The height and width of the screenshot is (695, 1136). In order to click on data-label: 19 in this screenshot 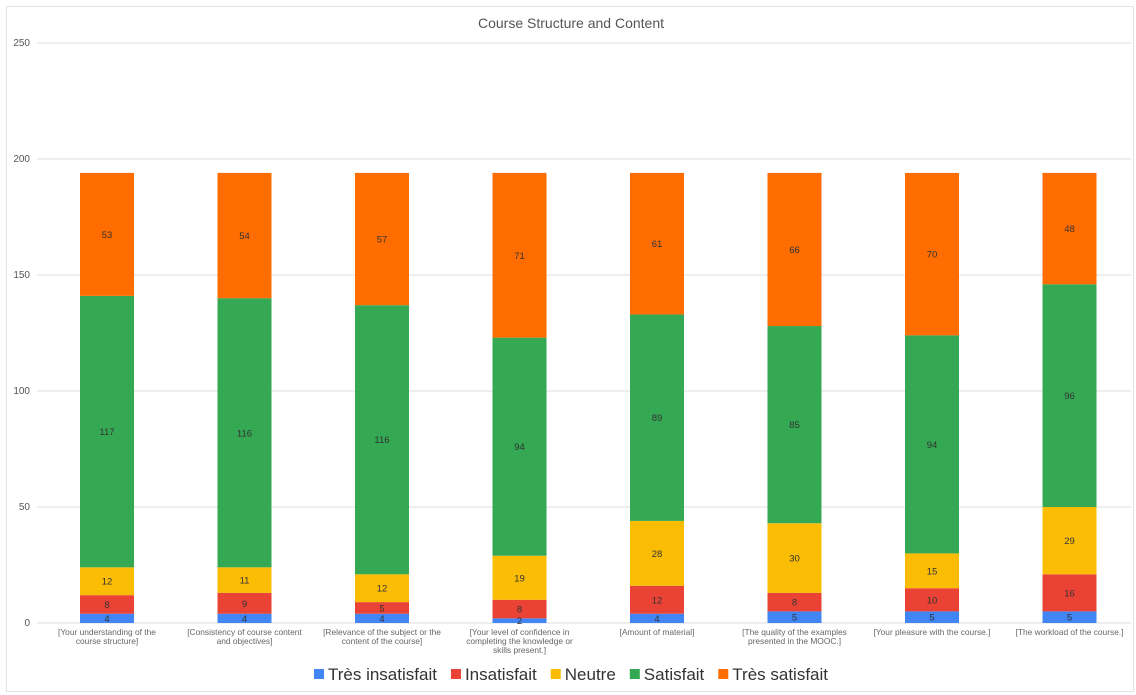, I will do `click(519, 578)`.